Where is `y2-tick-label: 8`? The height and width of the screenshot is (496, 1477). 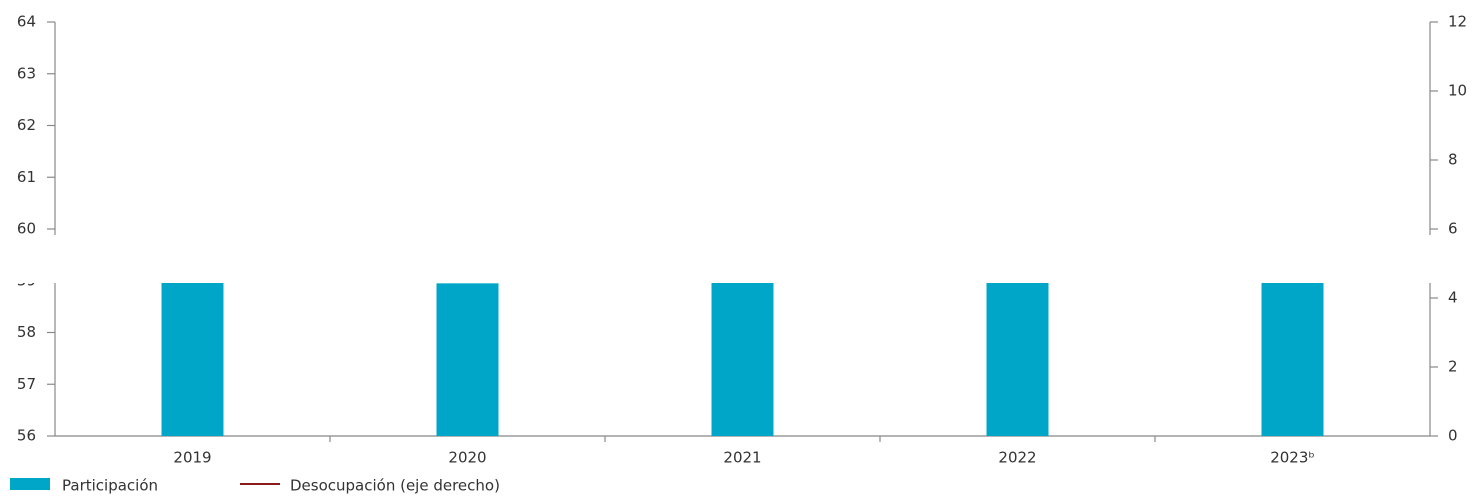 y2-tick-label: 8 is located at coordinates (1453, 160).